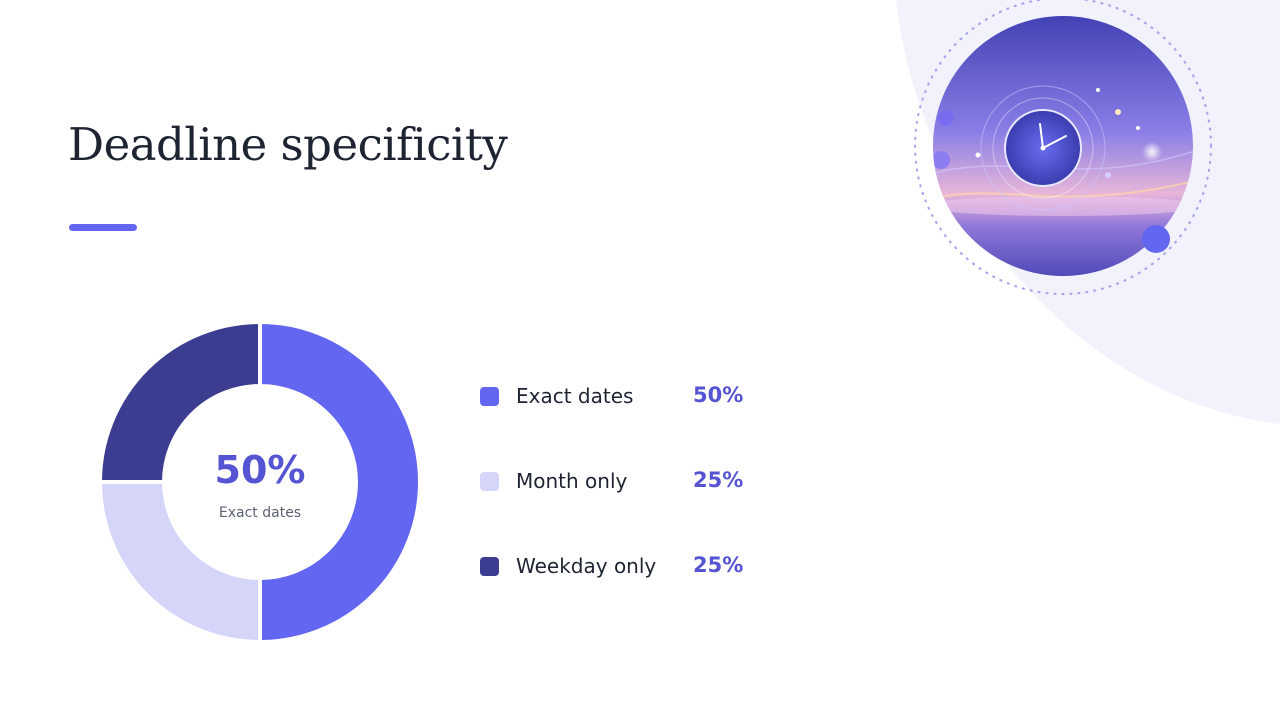 This screenshot has width=1280, height=720. I want to click on donut-center-value: 50%, so click(260, 470).